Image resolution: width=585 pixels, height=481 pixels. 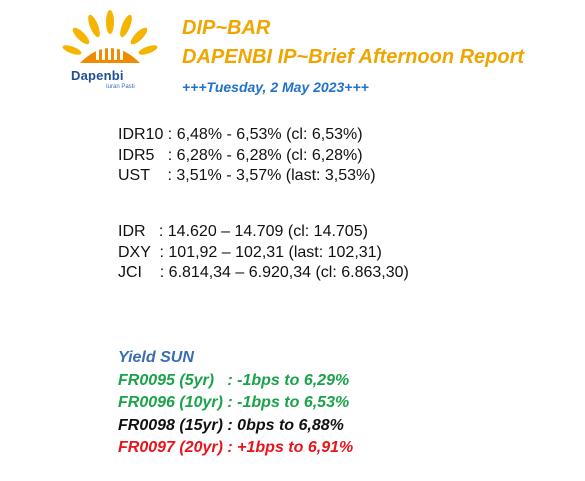 What do you see at coordinates (226, 28) in the screenshot?
I see `report-title: DIP~BAR` at bounding box center [226, 28].